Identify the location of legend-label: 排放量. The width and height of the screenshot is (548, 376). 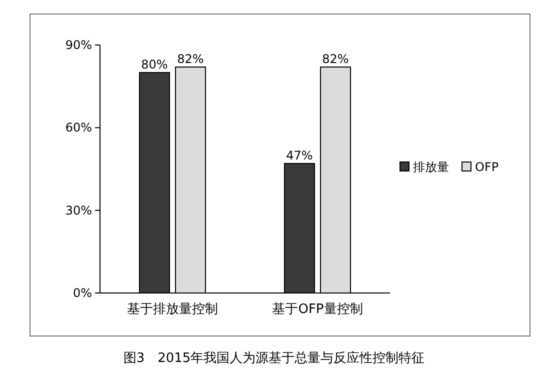
(431, 167).